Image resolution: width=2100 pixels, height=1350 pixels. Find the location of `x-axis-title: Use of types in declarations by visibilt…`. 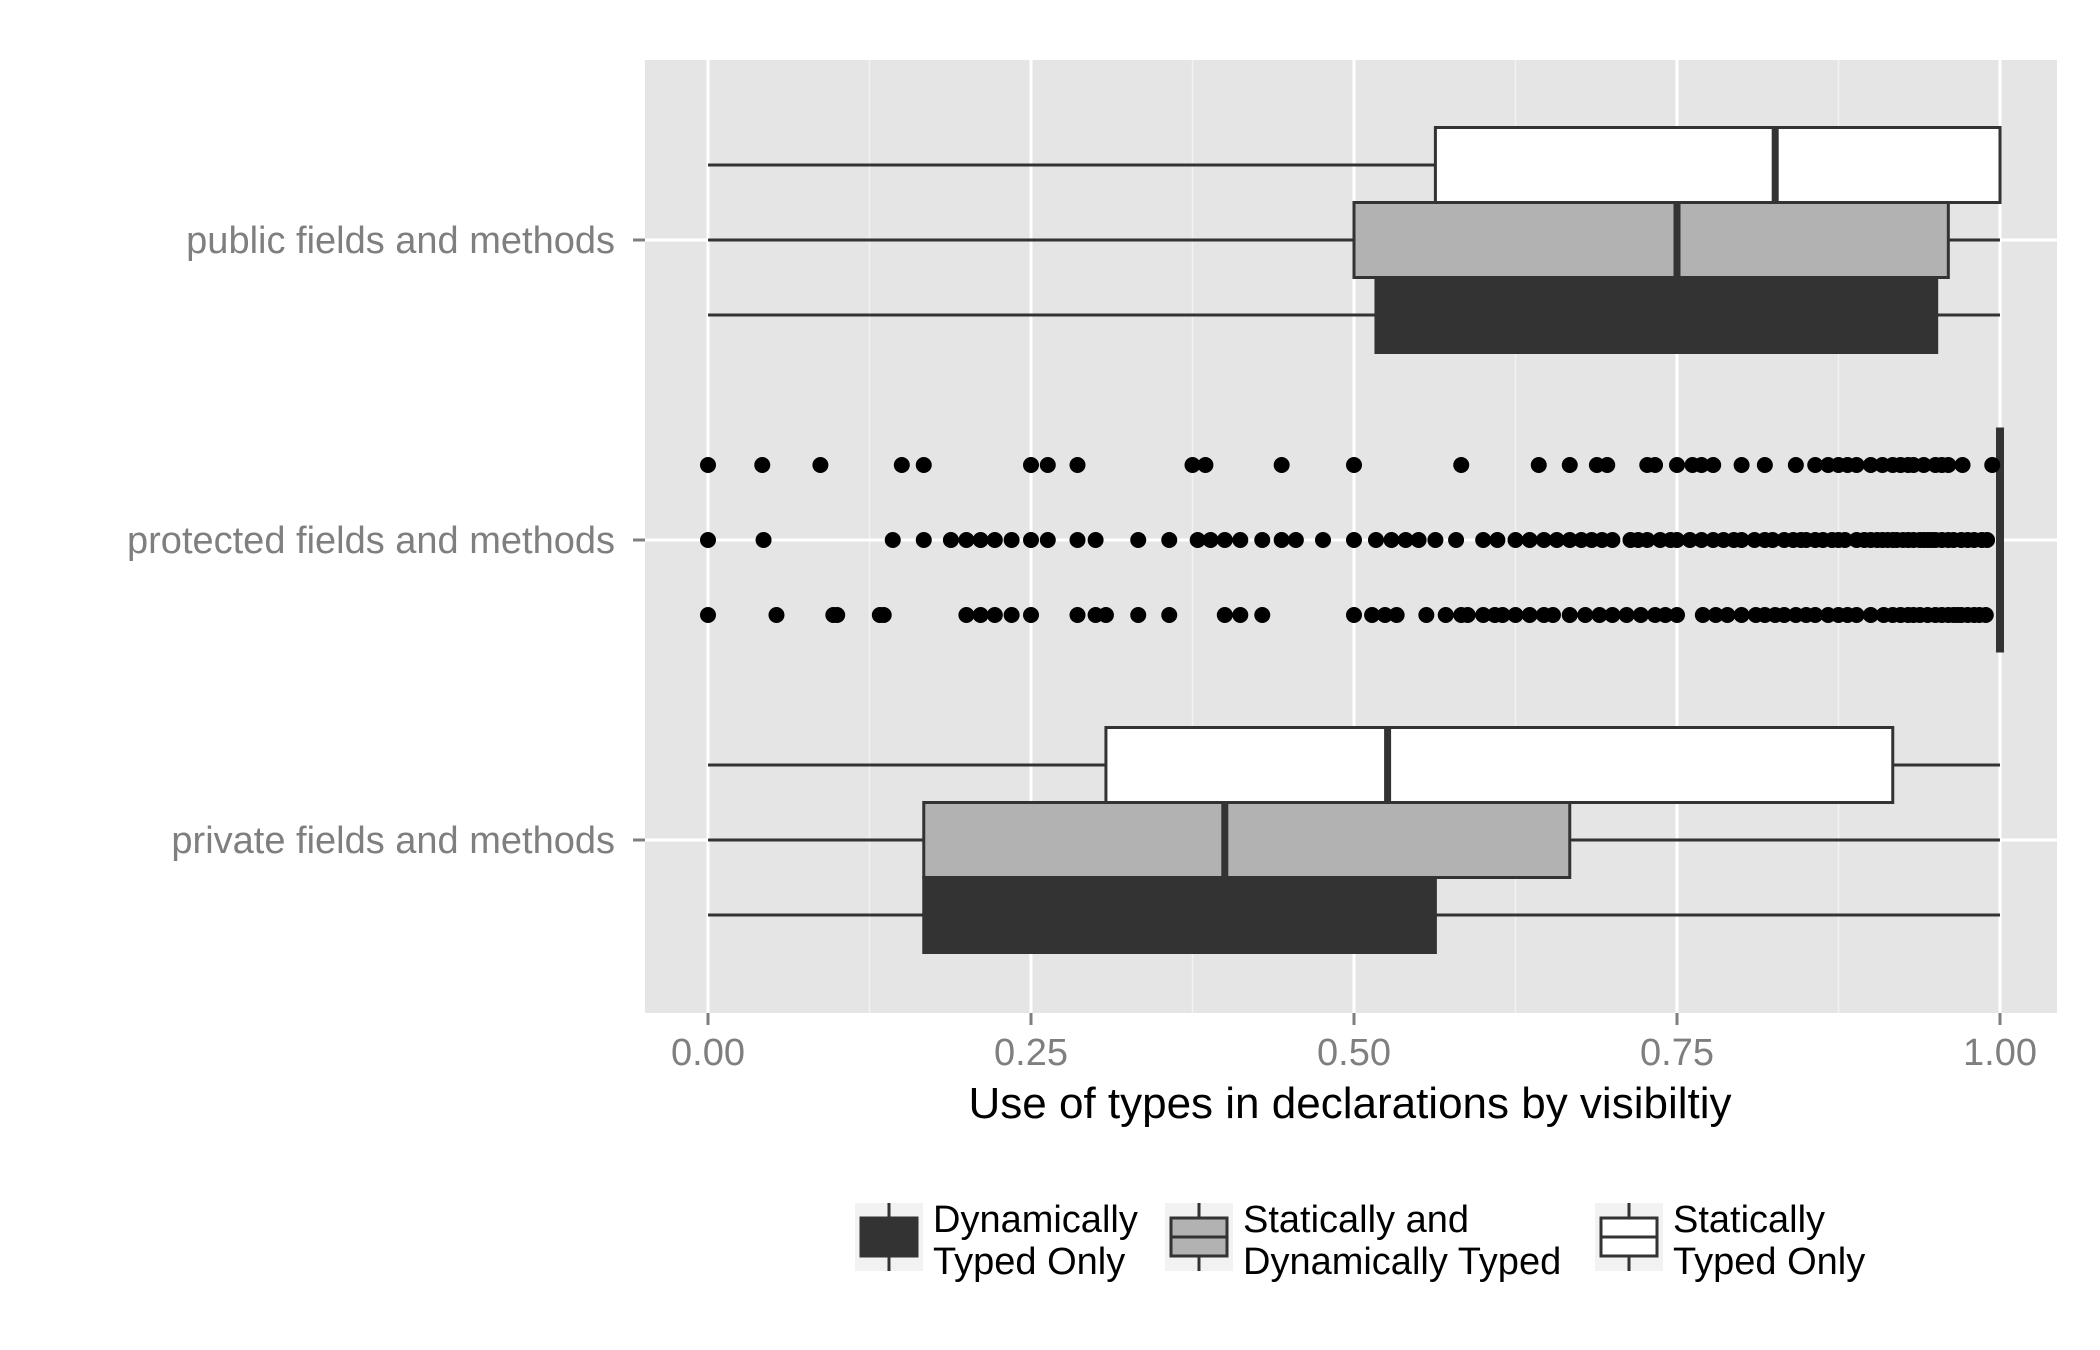

x-axis-title: Use of types in declarations by visibilt… is located at coordinates (1350, 1103).